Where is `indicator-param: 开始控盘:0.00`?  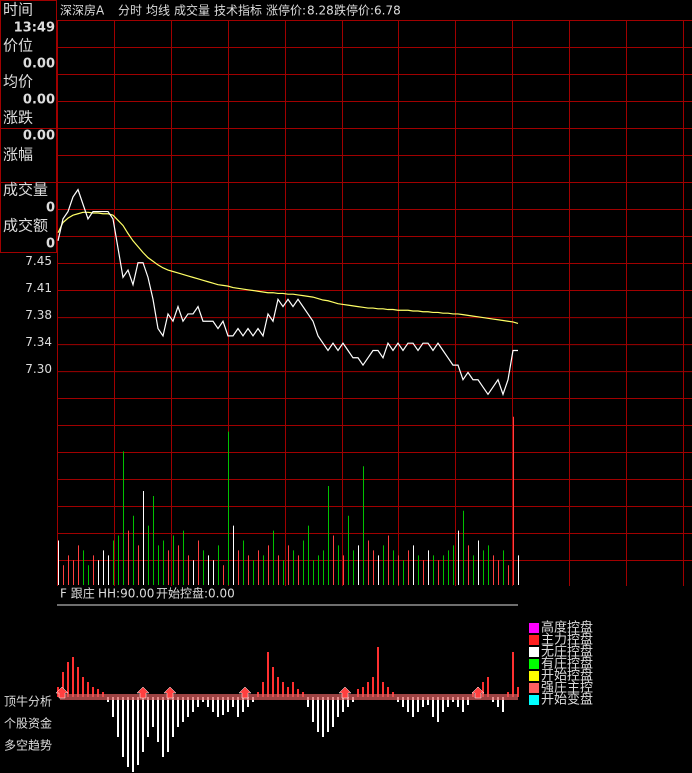 indicator-param: 开始控盘:0.00 is located at coordinates (195, 593).